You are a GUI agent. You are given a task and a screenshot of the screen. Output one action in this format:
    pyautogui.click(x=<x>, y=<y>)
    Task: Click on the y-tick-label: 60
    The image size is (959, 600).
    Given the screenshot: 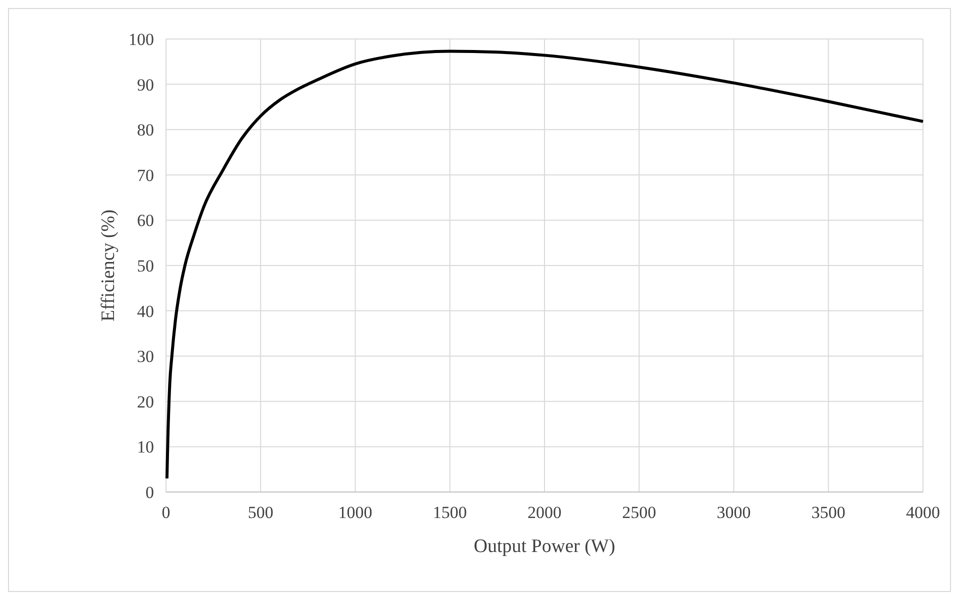 What is the action you would take?
    pyautogui.click(x=145, y=220)
    